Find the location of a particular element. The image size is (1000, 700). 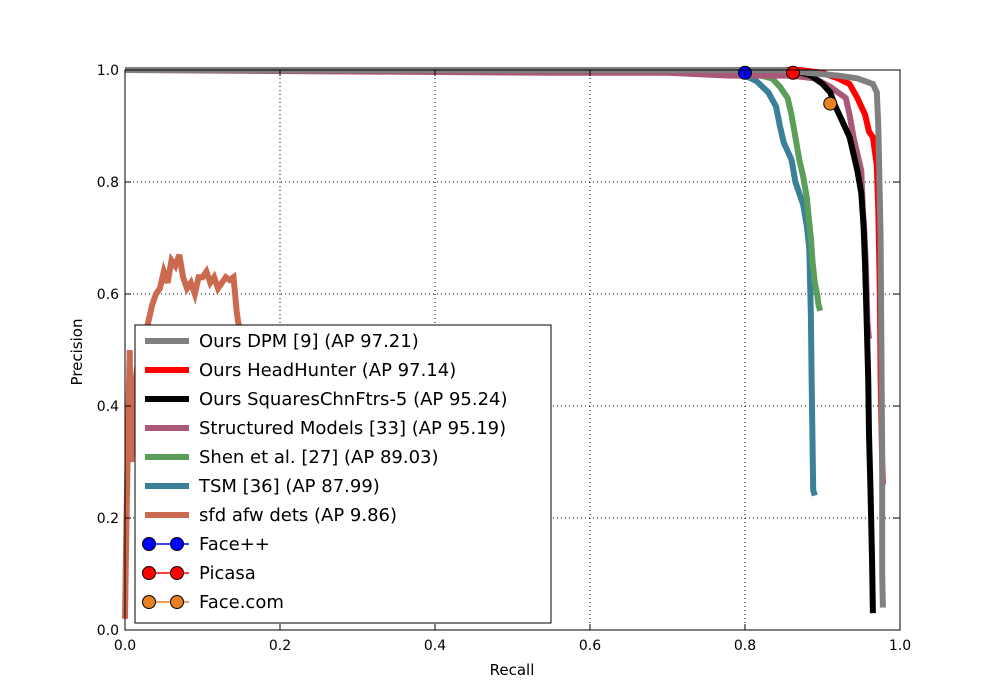

legend-label-1: Ours HeadHunter (AP 97.14) is located at coordinates (327, 370).